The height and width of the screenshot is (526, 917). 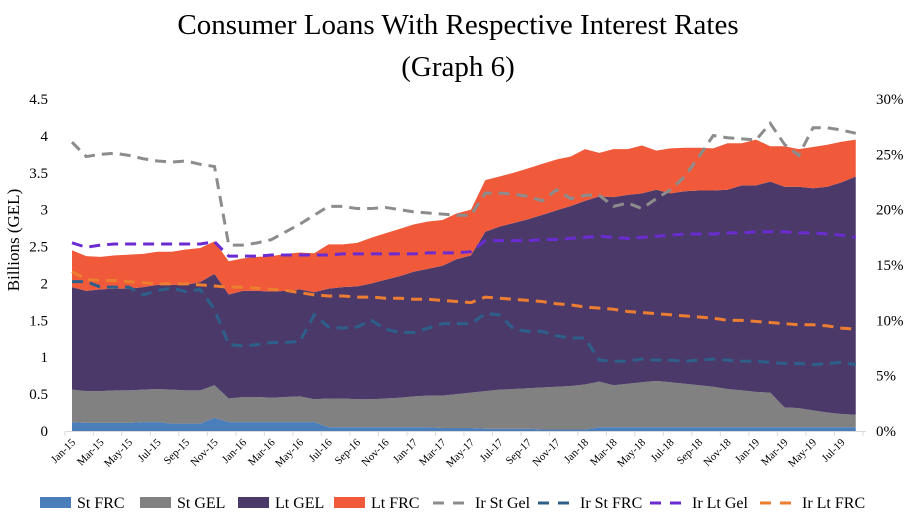 I want to click on y2-tick-label: 15%, so click(x=890, y=266).